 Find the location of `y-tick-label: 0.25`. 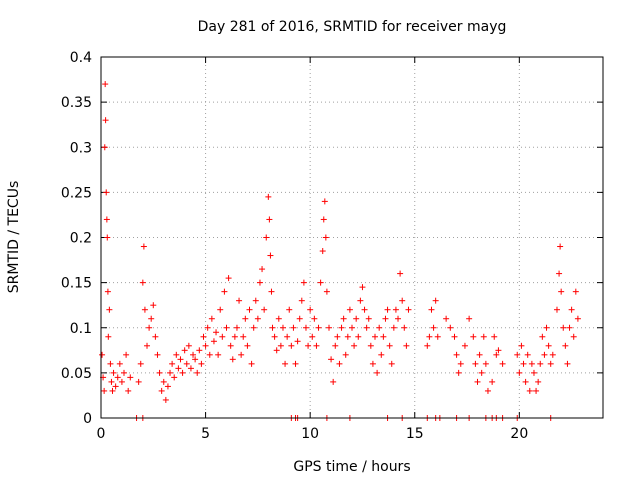

y-tick-label: 0.25 is located at coordinates (76, 193).